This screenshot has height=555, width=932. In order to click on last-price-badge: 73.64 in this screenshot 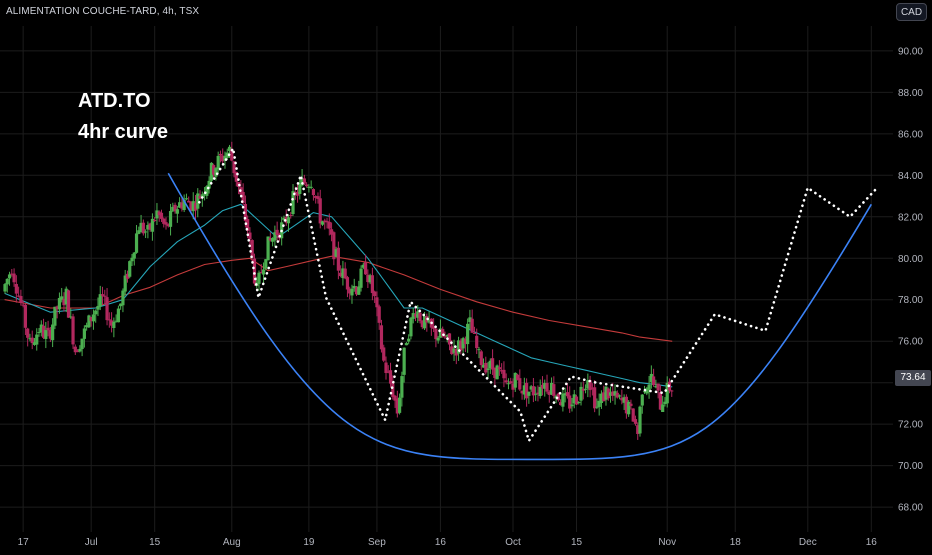, I will do `click(913, 378)`.